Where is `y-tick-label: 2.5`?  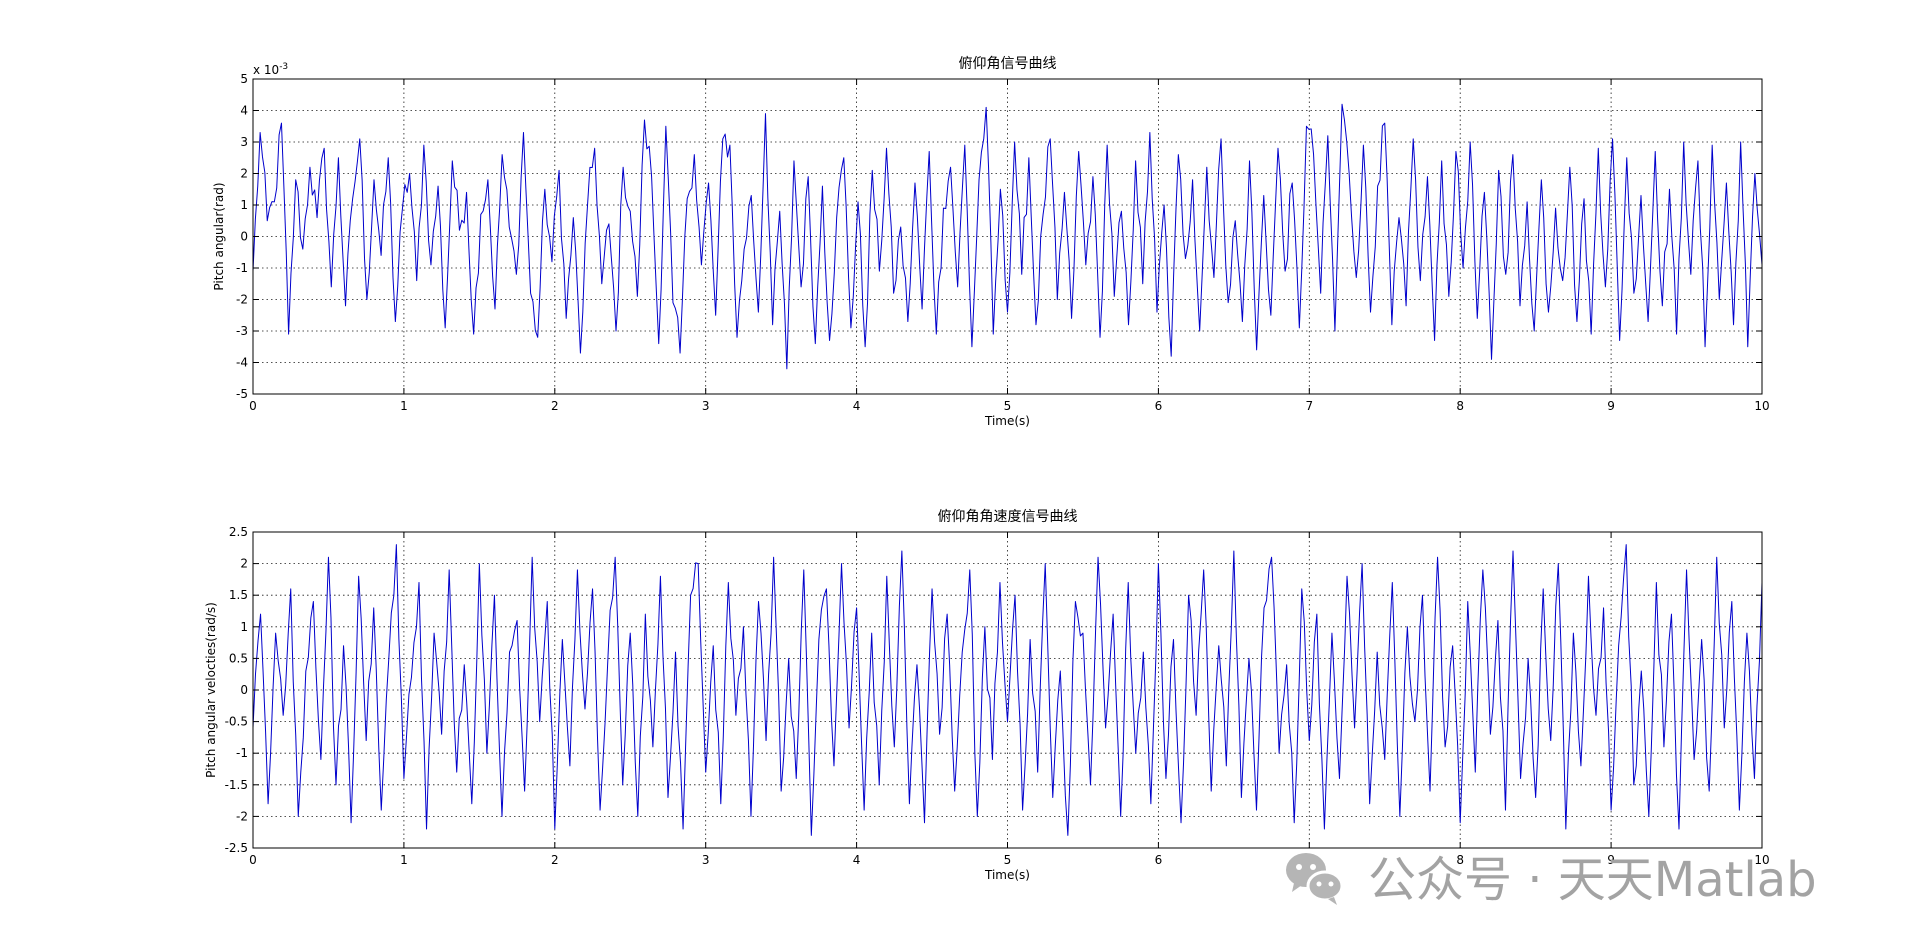
y-tick-label: 2.5 is located at coordinates (238, 532).